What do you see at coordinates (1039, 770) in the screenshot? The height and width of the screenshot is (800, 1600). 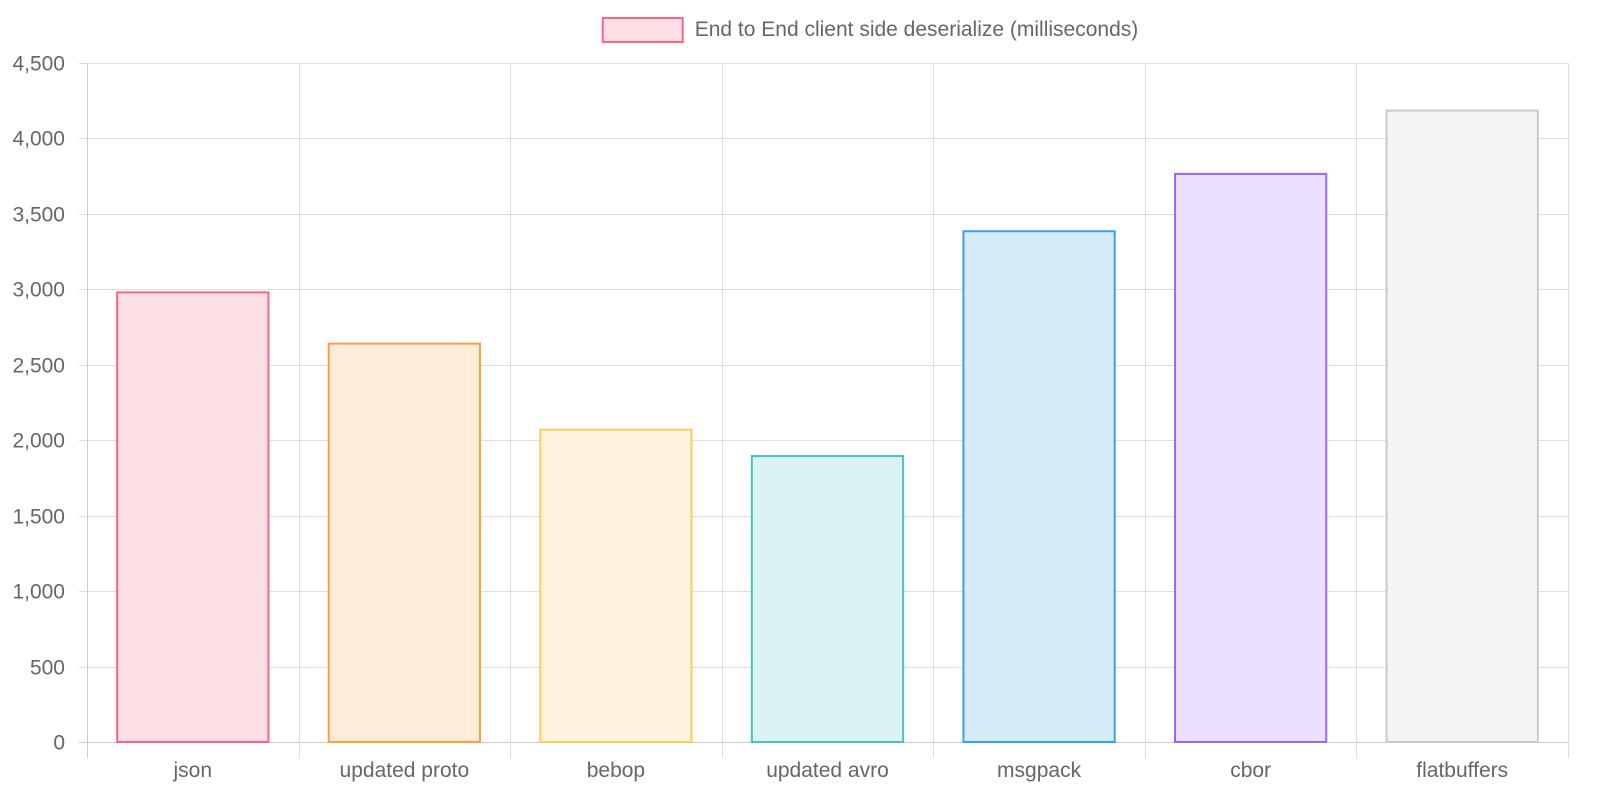 I see `x-tick-label: msgpack` at bounding box center [1039, 770].